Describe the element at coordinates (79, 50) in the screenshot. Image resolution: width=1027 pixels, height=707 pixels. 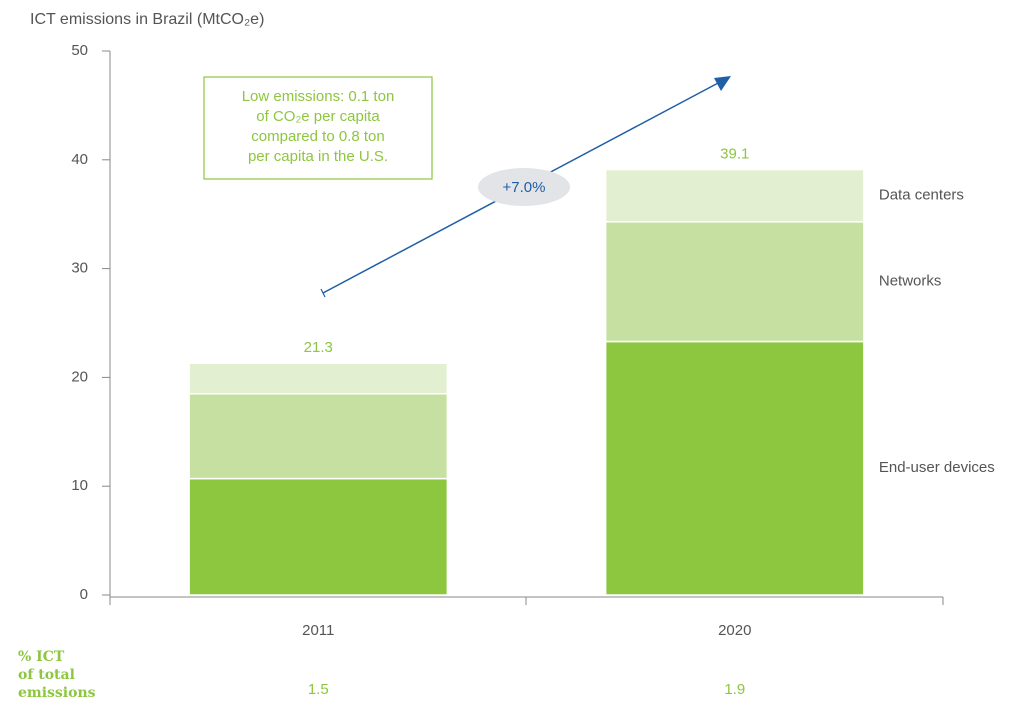
I see `y-tick-label: 50` at that location.